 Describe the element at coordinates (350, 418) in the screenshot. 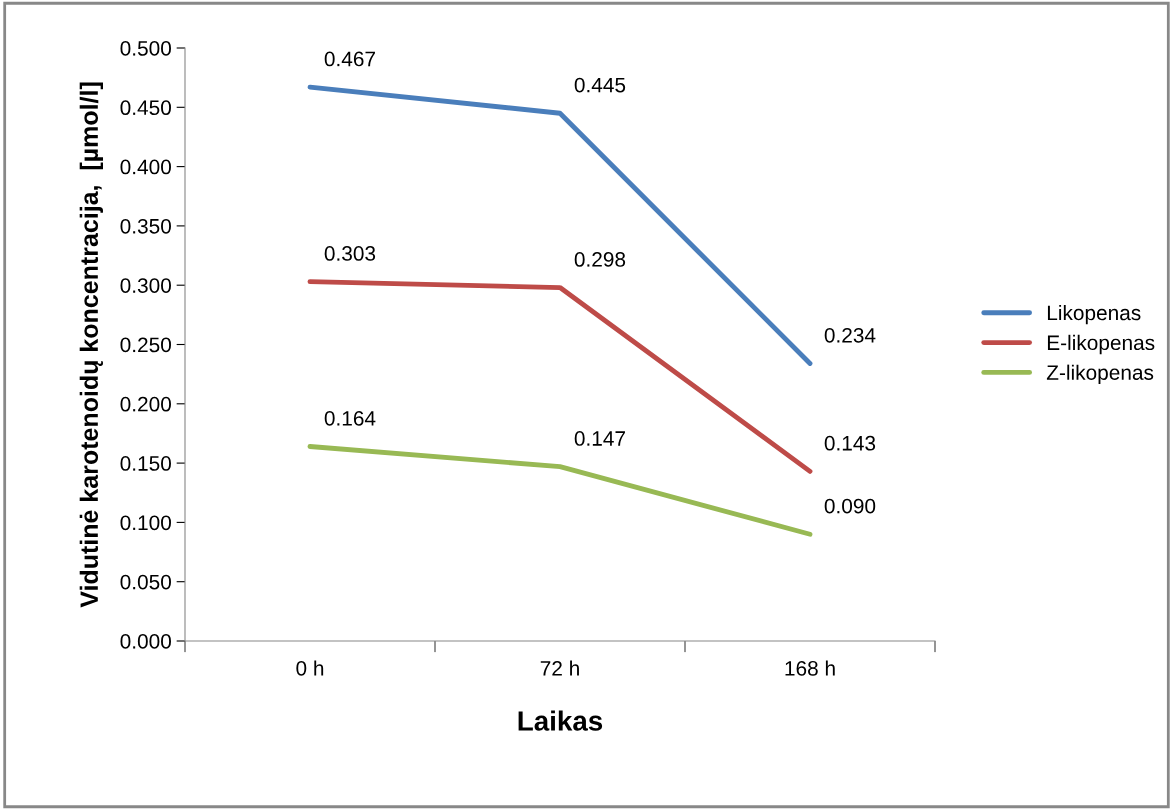

I see `data-label: 0.164` at that location.